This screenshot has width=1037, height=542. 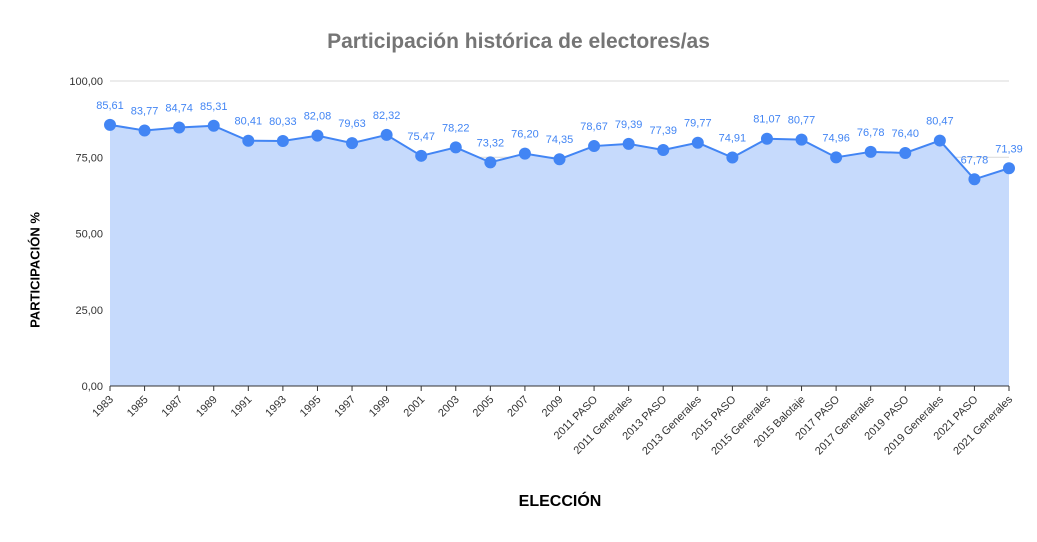 What do you see at coordinates (518, 407) in the screenshot?
I see `x-tick-label: 2007` at bounding box center [518, 407].